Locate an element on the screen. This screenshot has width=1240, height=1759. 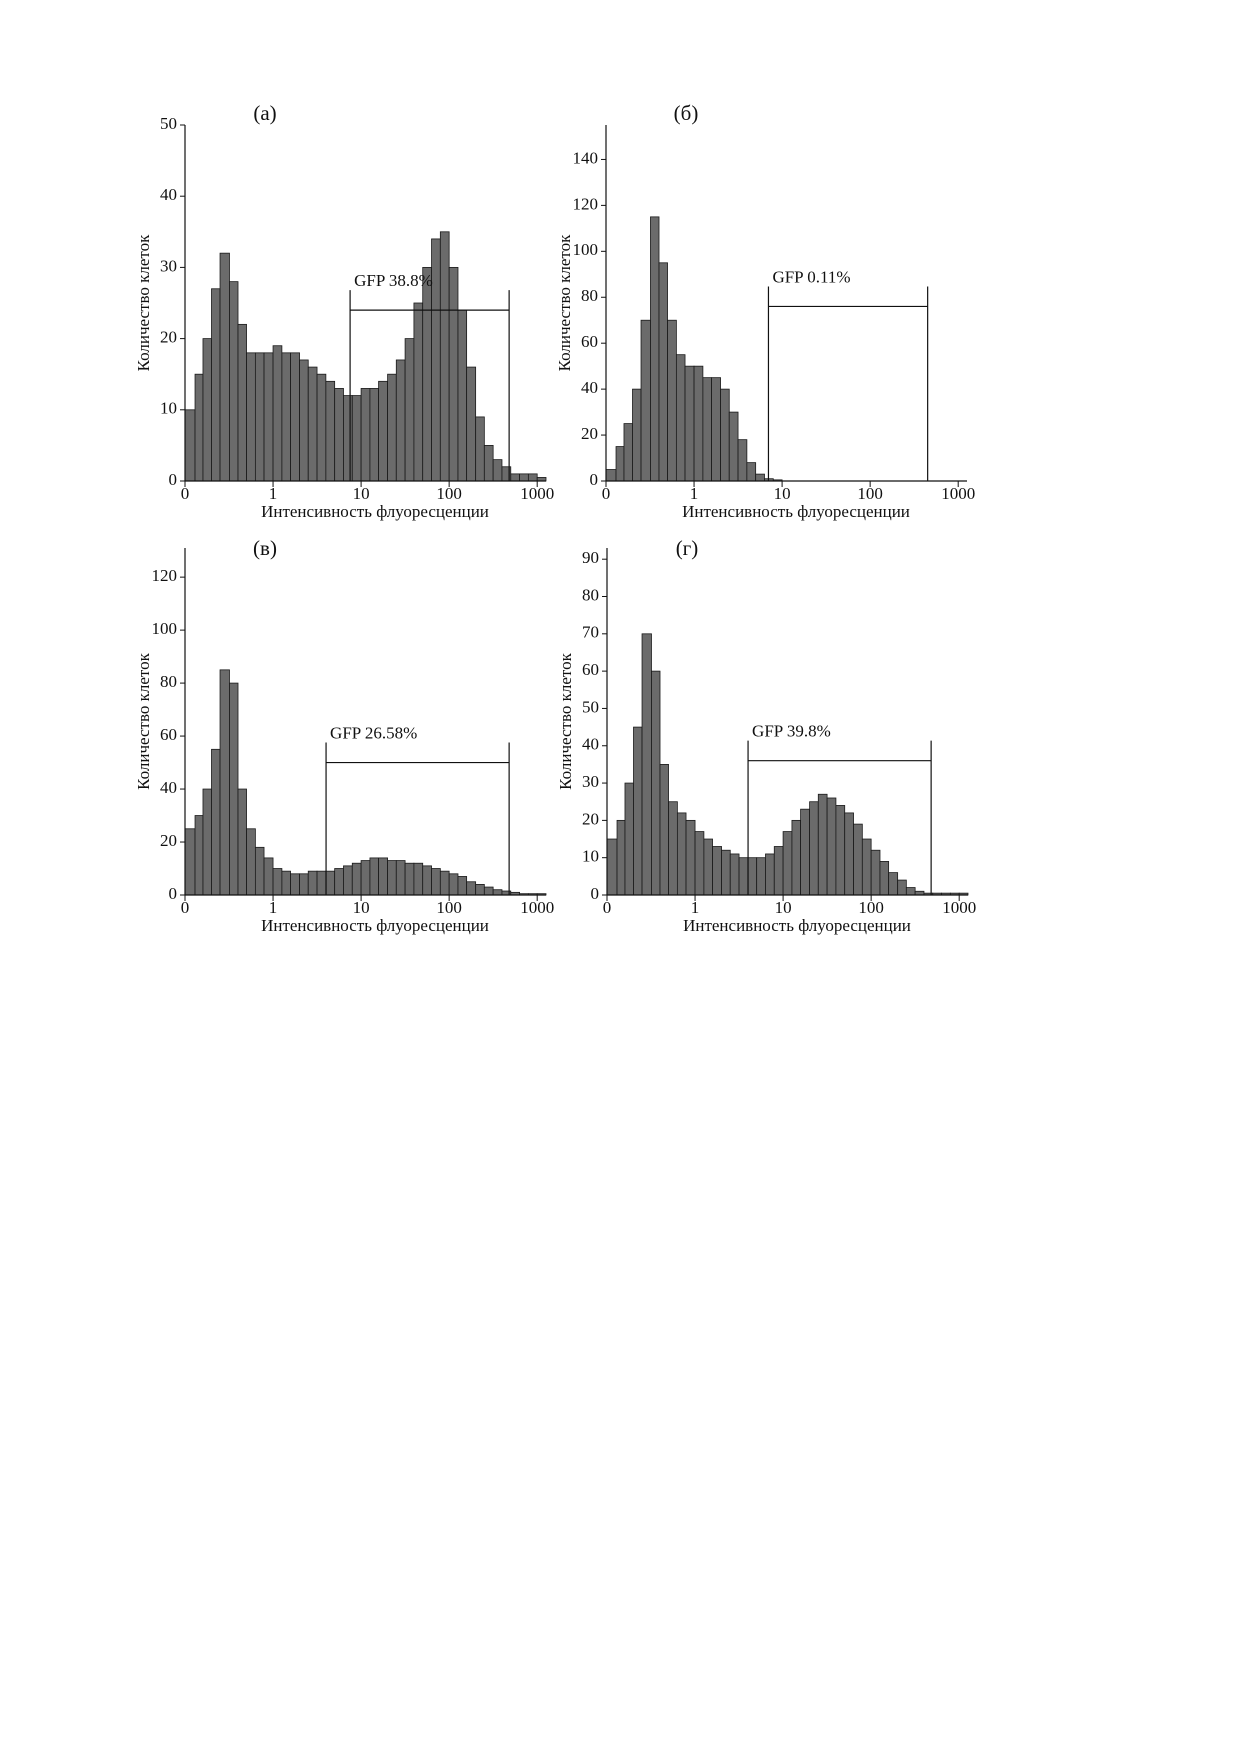
y-tick-label: 90 is located at coordinates (590, 557).